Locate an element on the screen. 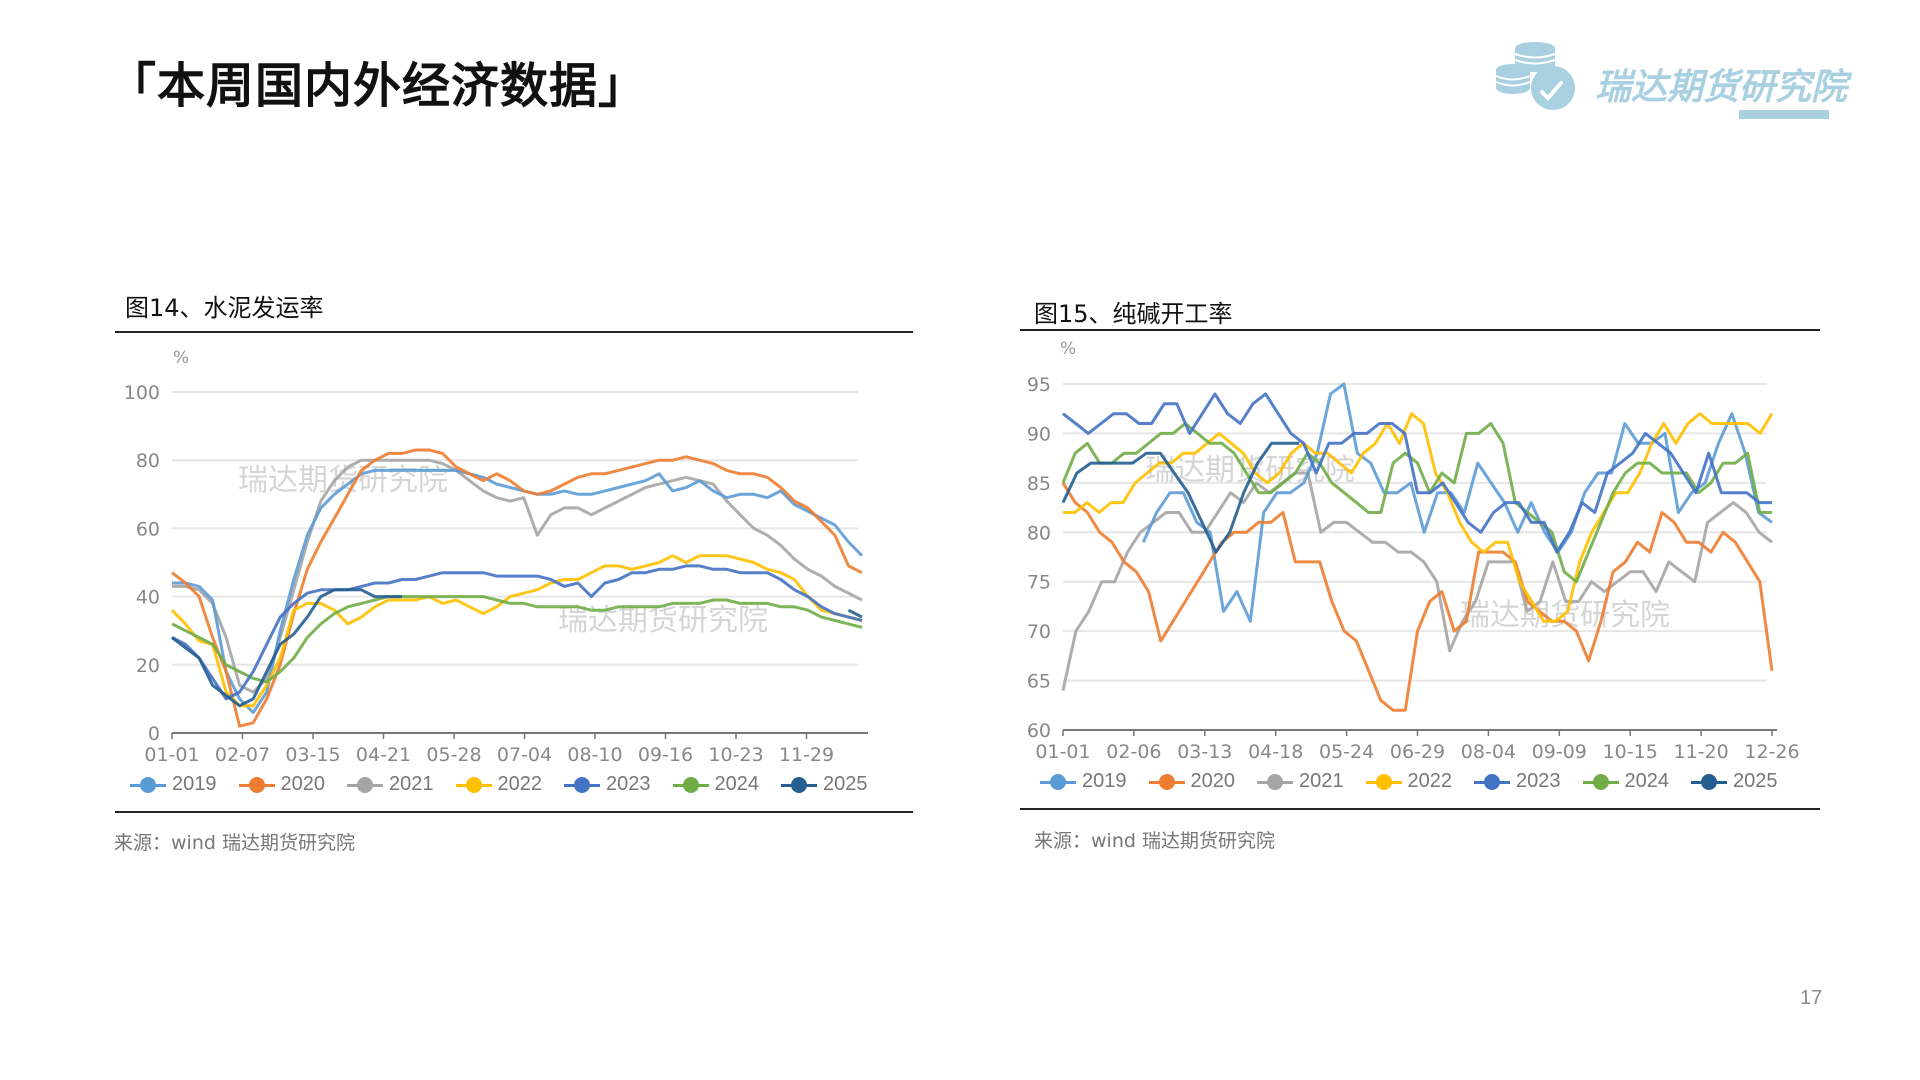 This screenshot has width=1920, height=1080. x-tick-label: 09-09 is located at coordinates (1559, 752).